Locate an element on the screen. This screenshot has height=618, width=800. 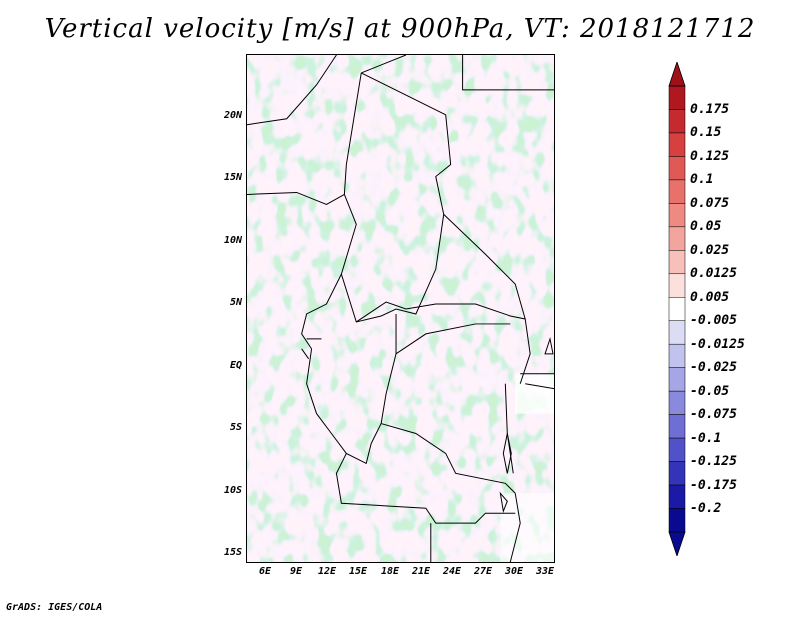
colorbar-label: -0.05 is located at coordinates (710, 391).